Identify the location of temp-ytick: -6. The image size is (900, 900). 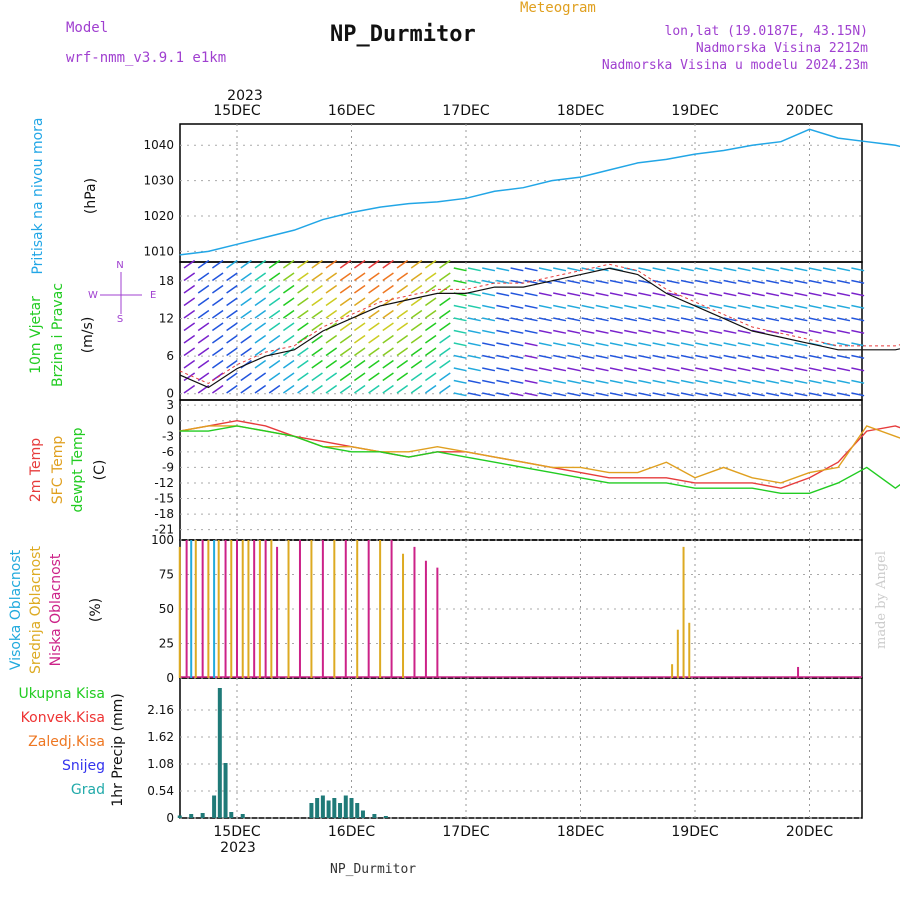
(168, 452).